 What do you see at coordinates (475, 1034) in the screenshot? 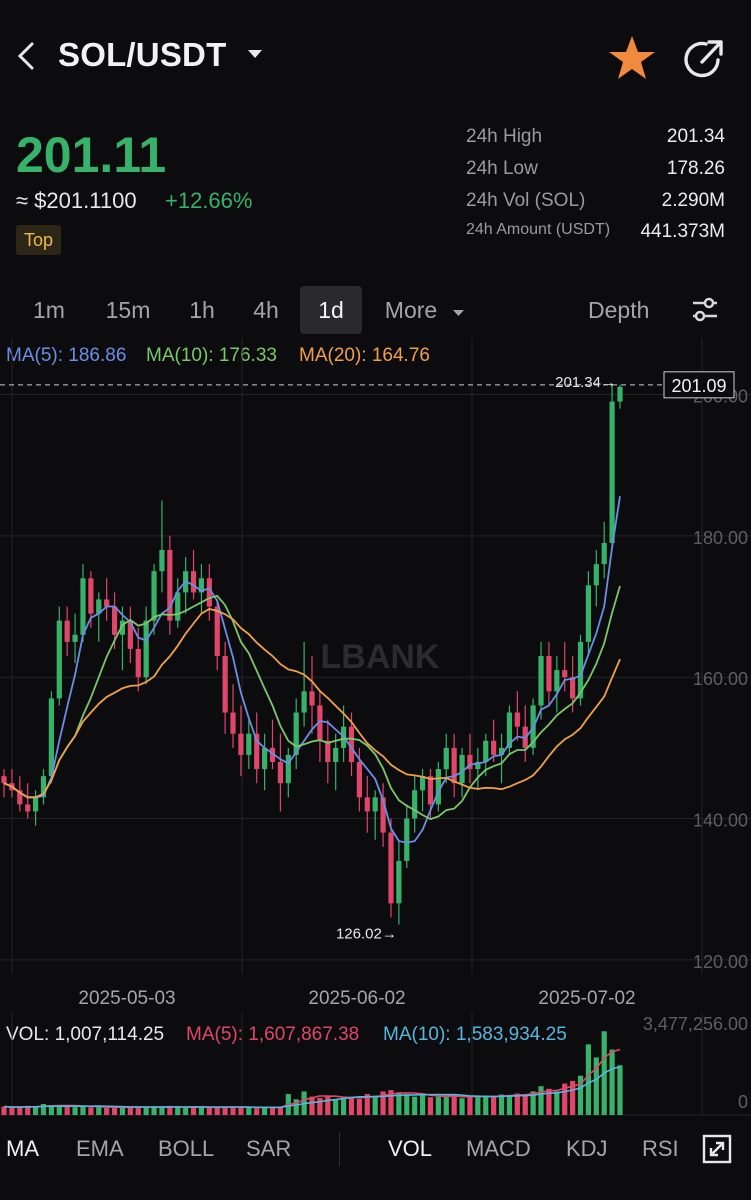
I see `vol-legend-ma10: MA(10): 1,583,934.25` at bounding box center [475, 1034].